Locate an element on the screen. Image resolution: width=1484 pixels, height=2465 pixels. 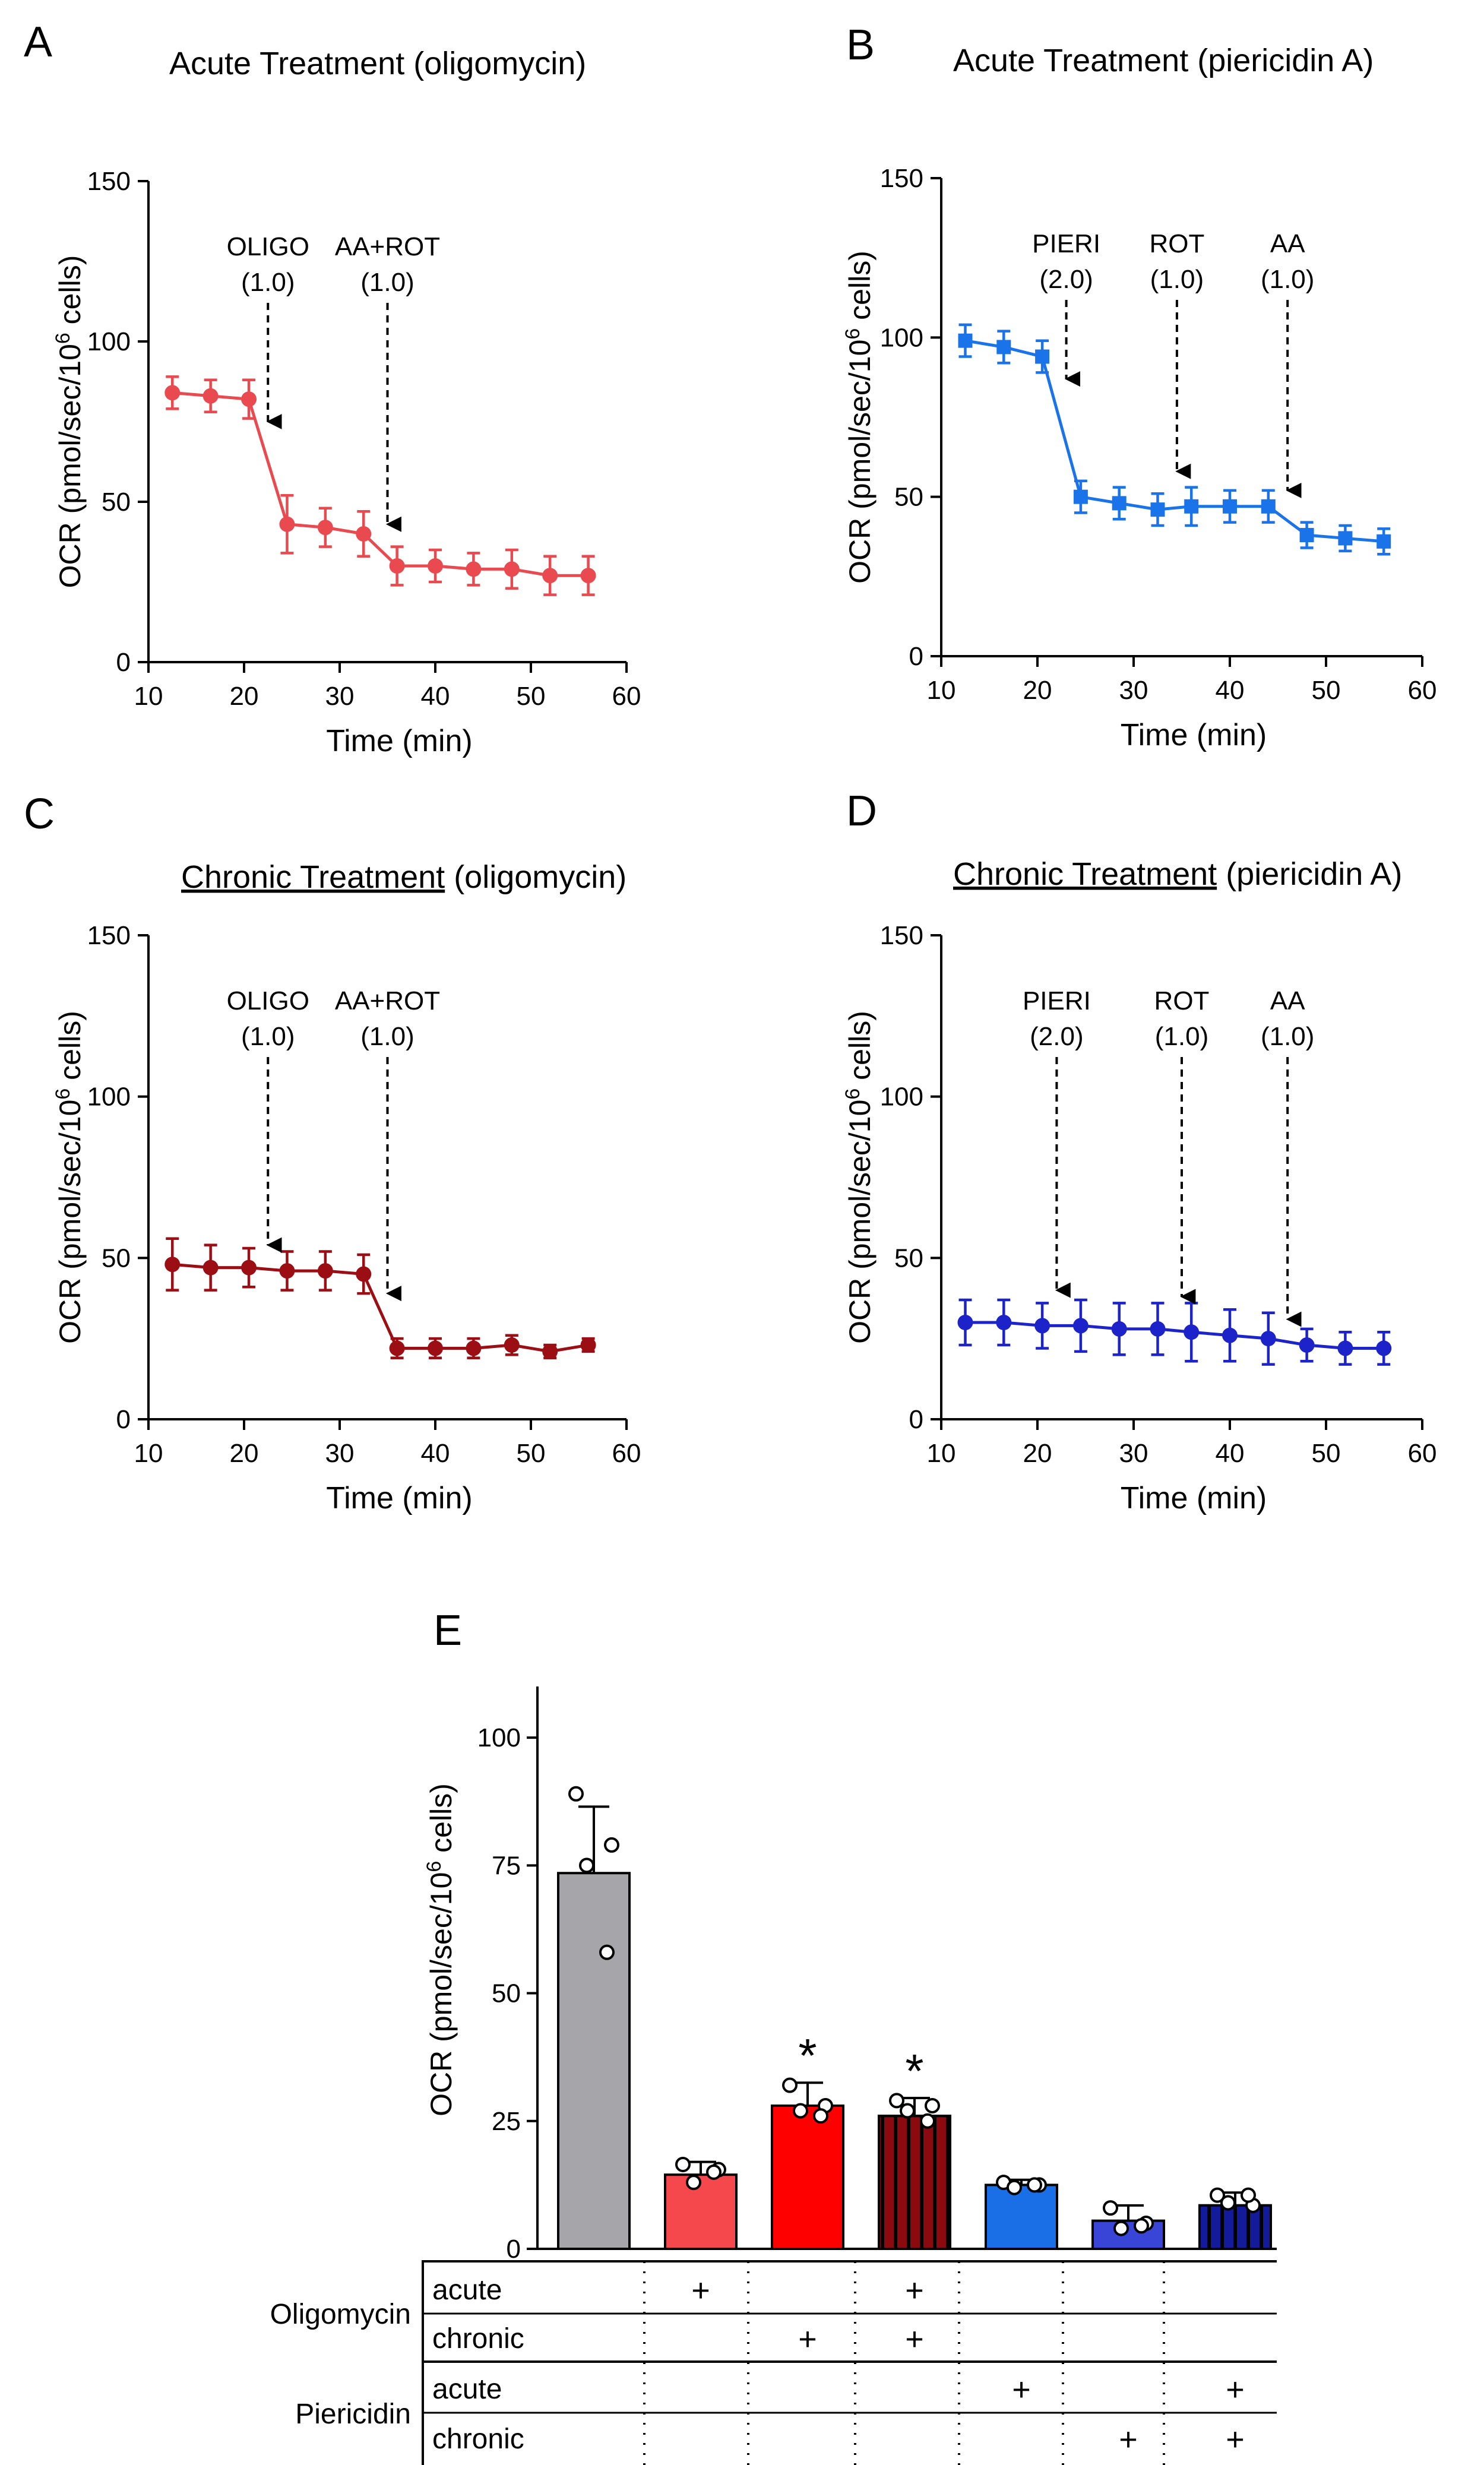
panel-title: Acute Treatment (oligomycin) is located at coordinates (377, 63).